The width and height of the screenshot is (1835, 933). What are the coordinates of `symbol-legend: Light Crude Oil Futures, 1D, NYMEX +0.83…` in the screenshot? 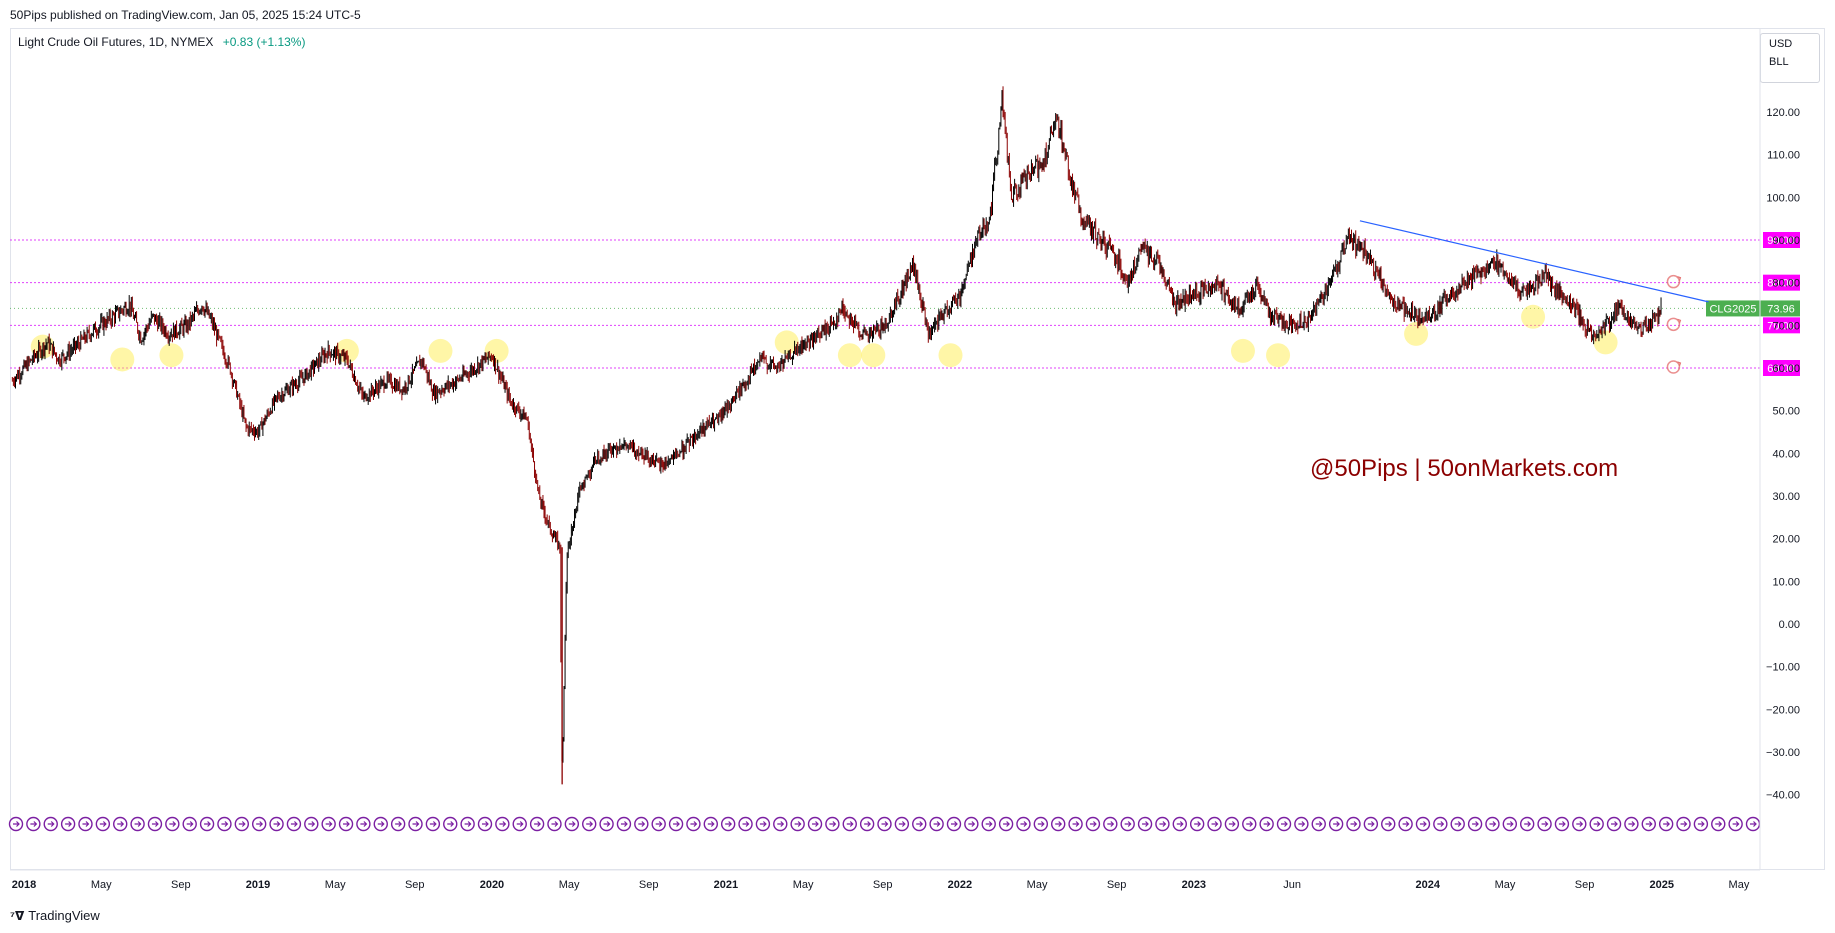 It's located at (161, 42).